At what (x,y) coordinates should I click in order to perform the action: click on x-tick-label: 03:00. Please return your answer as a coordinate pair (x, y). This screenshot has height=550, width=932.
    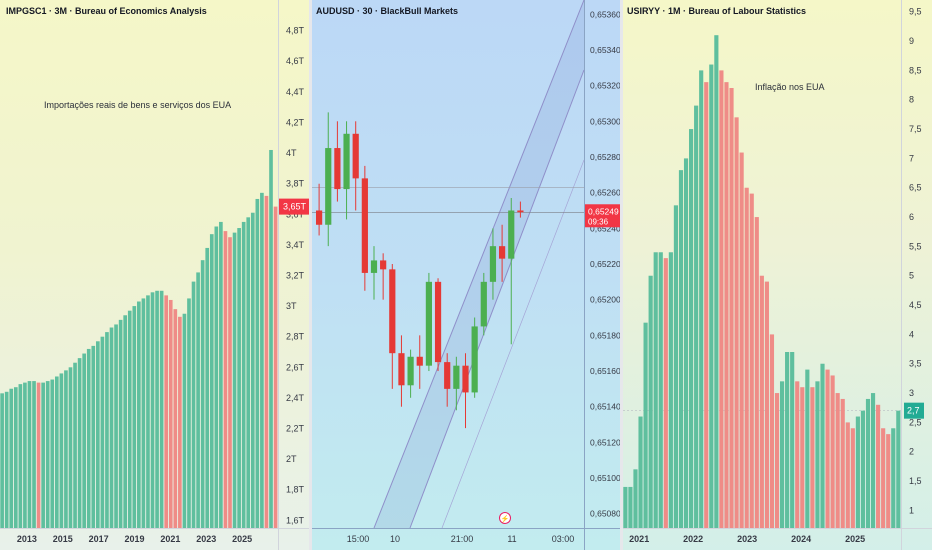
    Looking at the image, I should click on (563, 539).